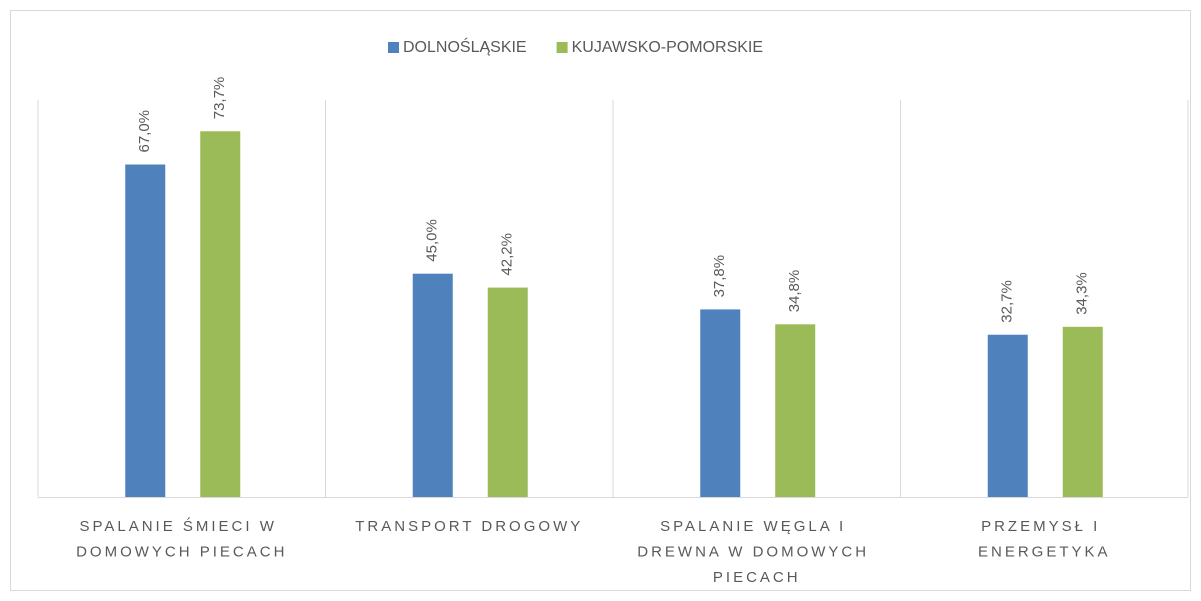  Describe the element at coordinates (1044, 539) in the screenshot. I see `x-tick-label: PRZEMYSŁ I ENERGETYKA` at that location.